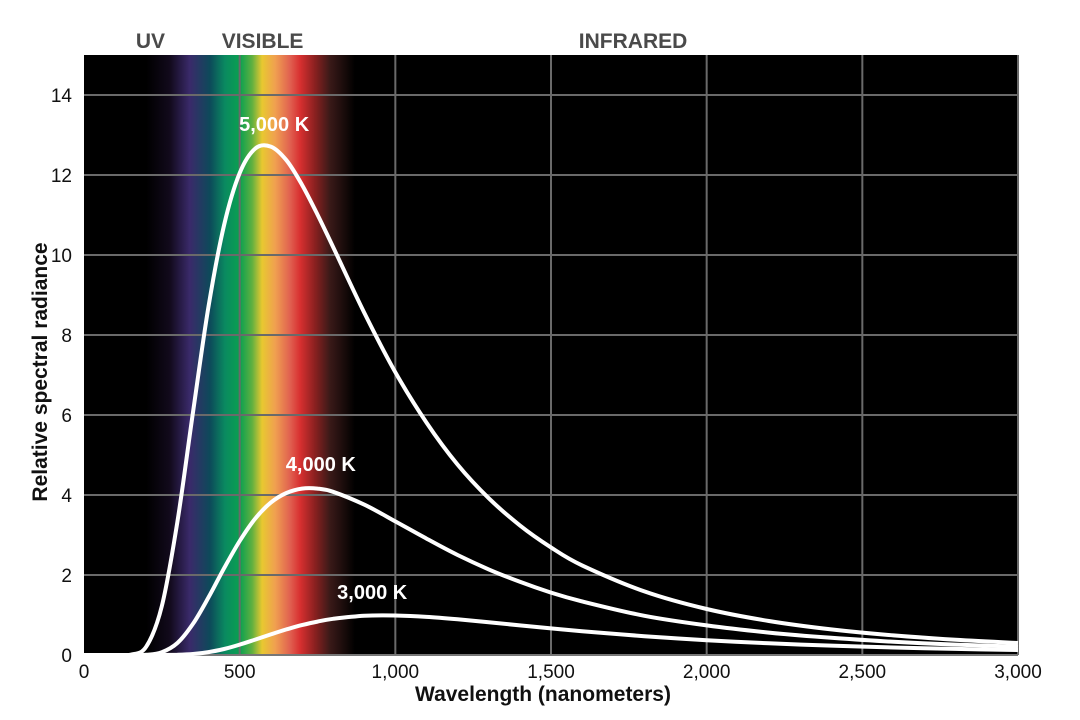 The height and width of the screenshot is (720, 1080). What do you see at coordinates (150, 41) in the screenshot?
I see `region-label-uv: UV` at bounding box center [150, 41].